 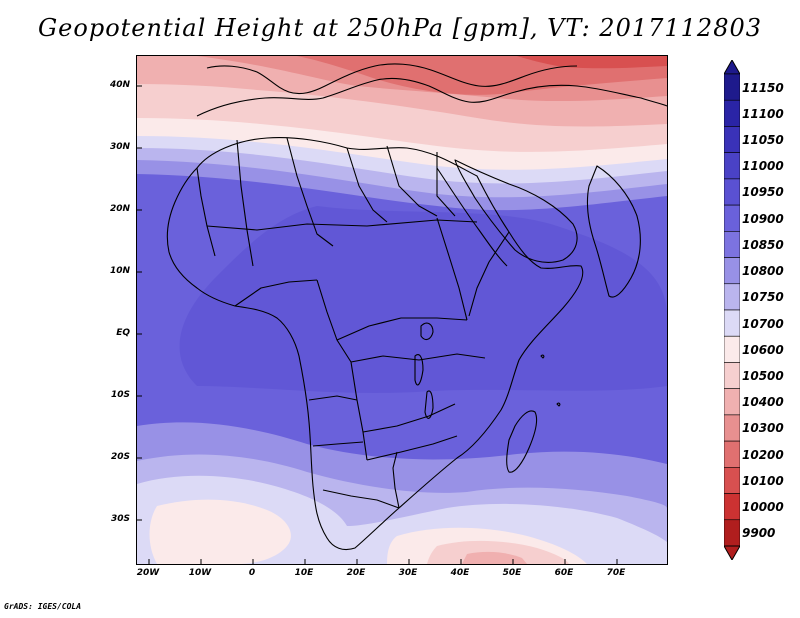 I want to click on colorbar-label: 10400, so click(x=763, y=402).